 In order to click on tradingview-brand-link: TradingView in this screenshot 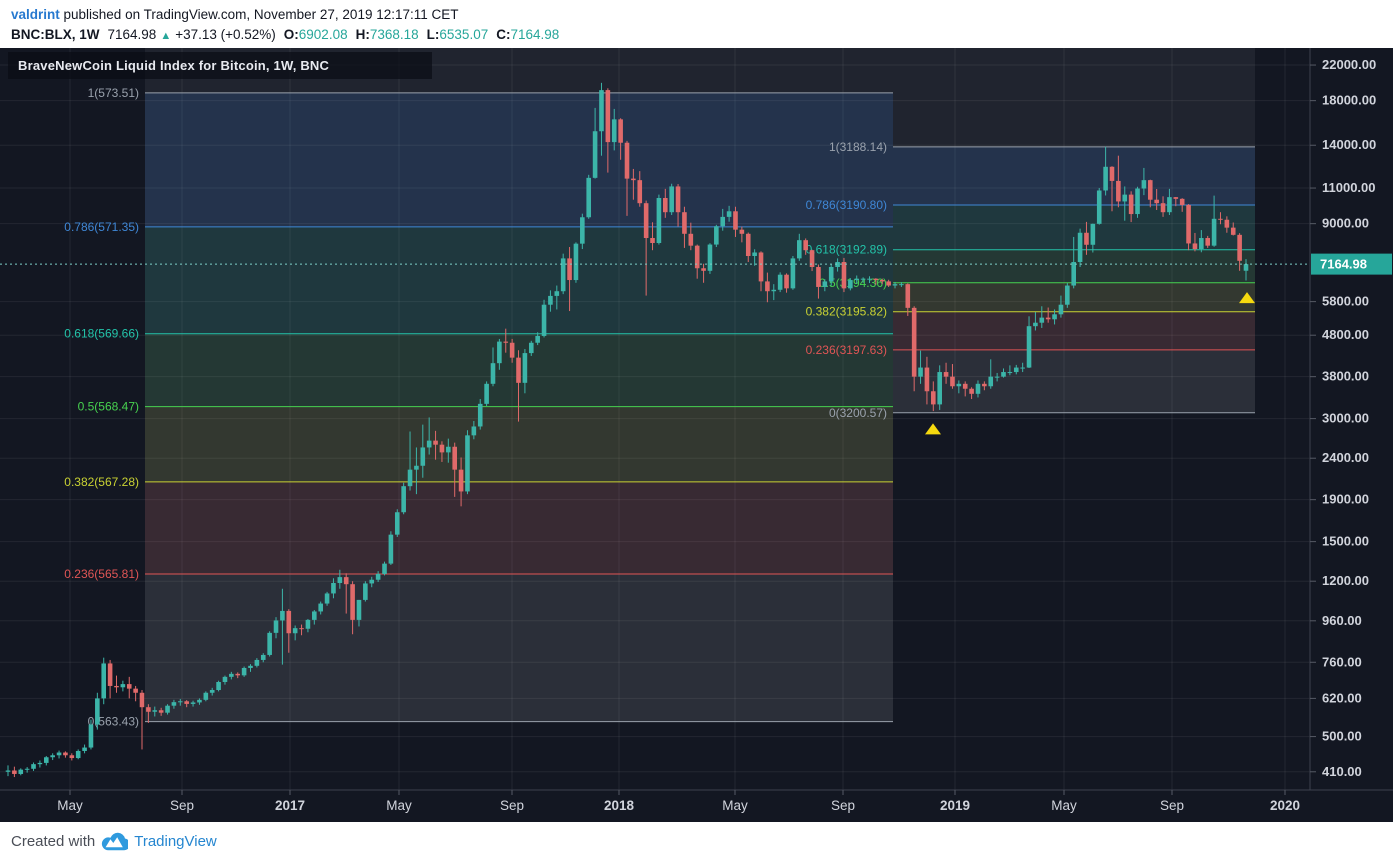, I will do `click(175, 841)`.